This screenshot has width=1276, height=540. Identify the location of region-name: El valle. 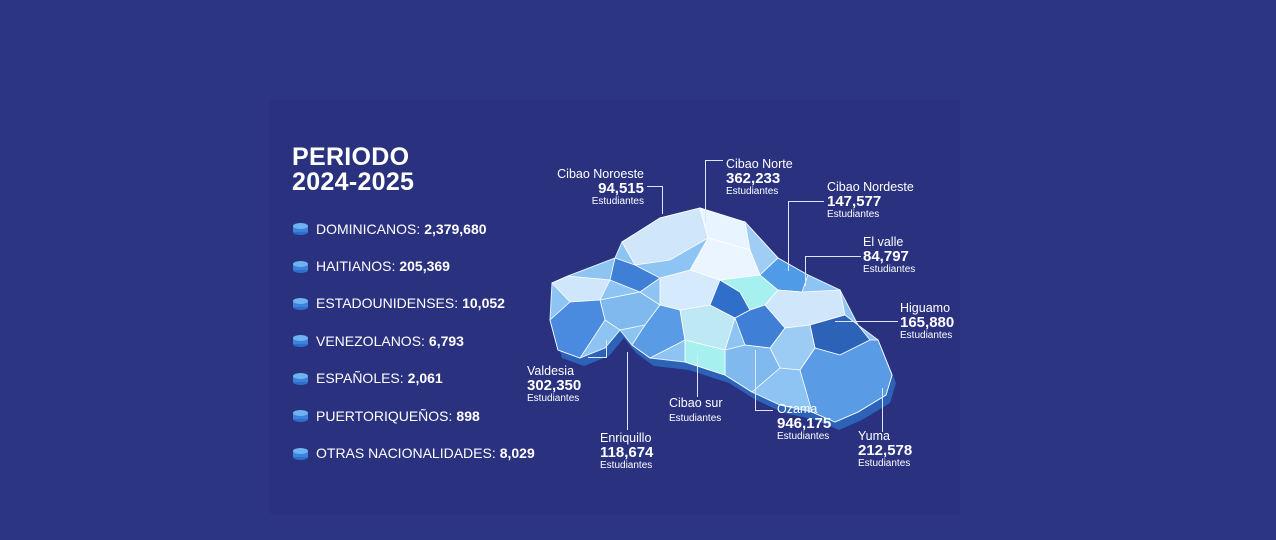
(883, 242).